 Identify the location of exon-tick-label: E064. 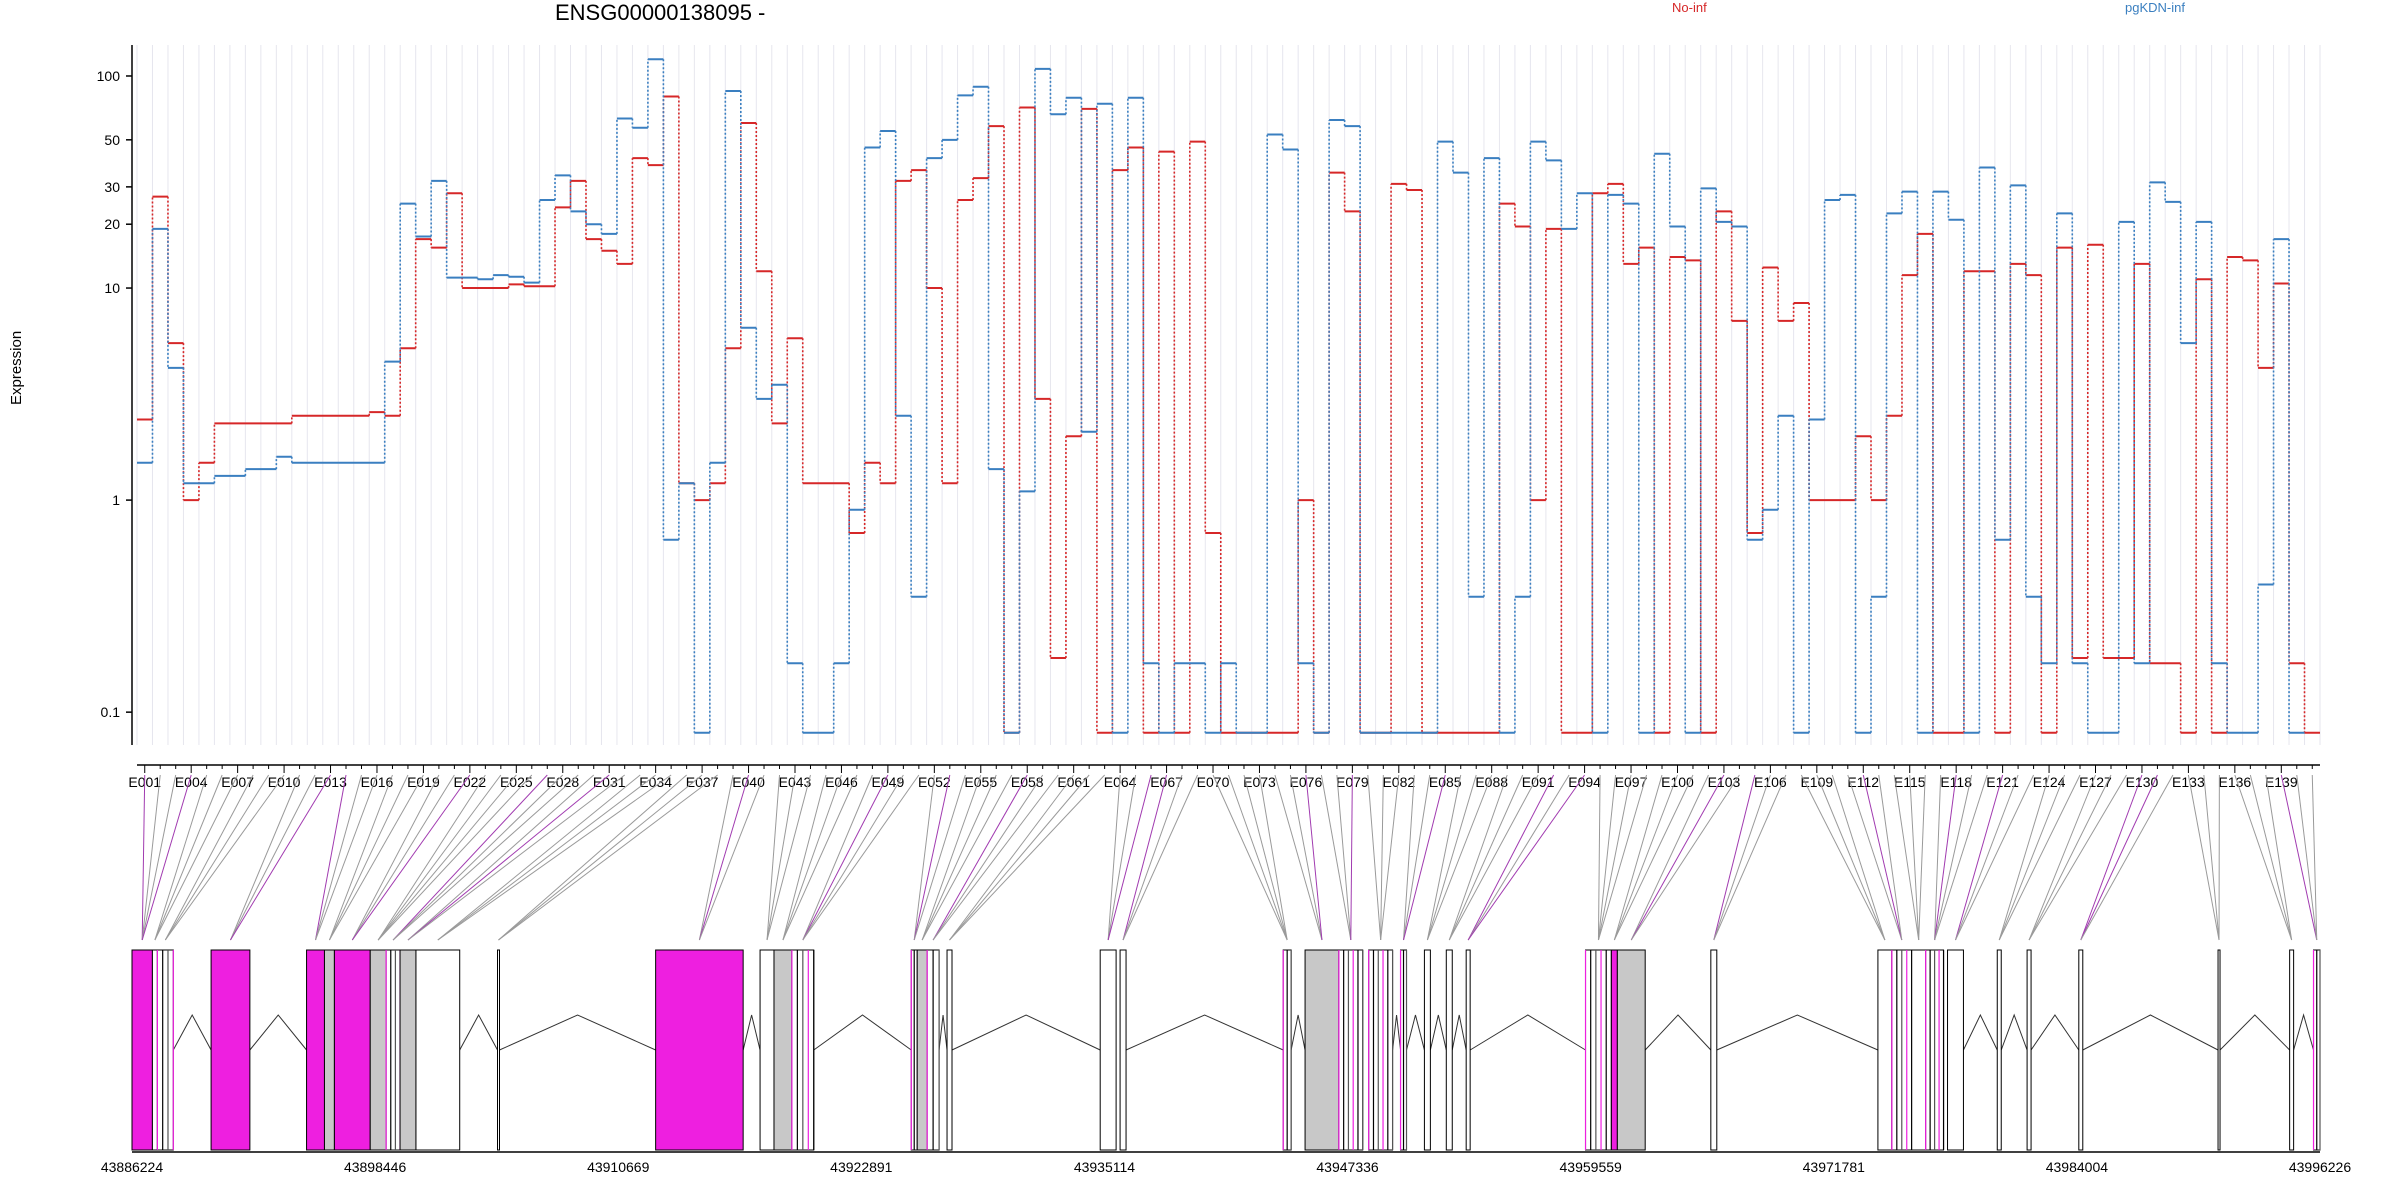
(1120, 782).